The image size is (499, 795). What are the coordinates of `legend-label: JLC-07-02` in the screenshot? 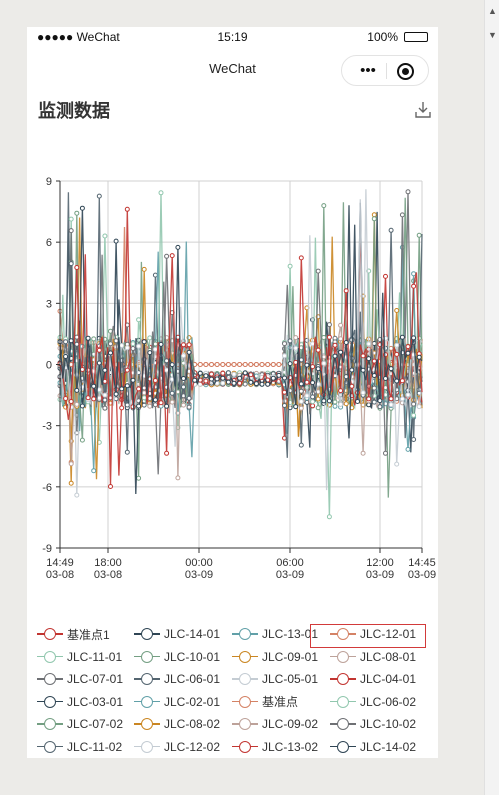 It's located at (95, 724).